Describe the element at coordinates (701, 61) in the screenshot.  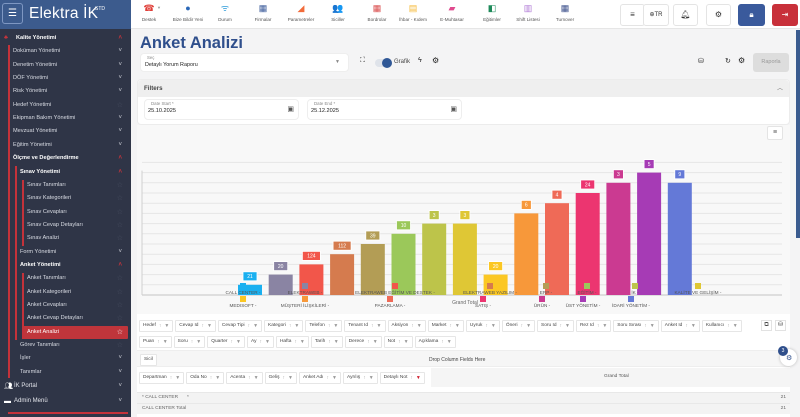
I see `database-icon: ⛁` at that location.